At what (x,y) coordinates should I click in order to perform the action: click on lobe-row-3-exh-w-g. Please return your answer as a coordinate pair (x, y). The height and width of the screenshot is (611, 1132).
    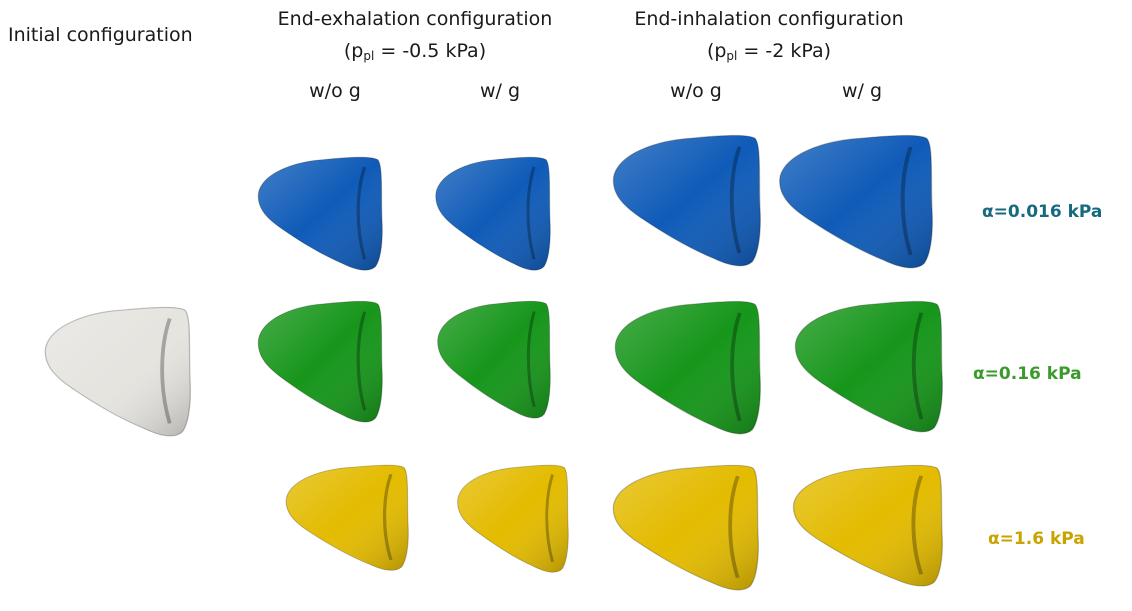
    Looking at the image, I should click on (513, 518).